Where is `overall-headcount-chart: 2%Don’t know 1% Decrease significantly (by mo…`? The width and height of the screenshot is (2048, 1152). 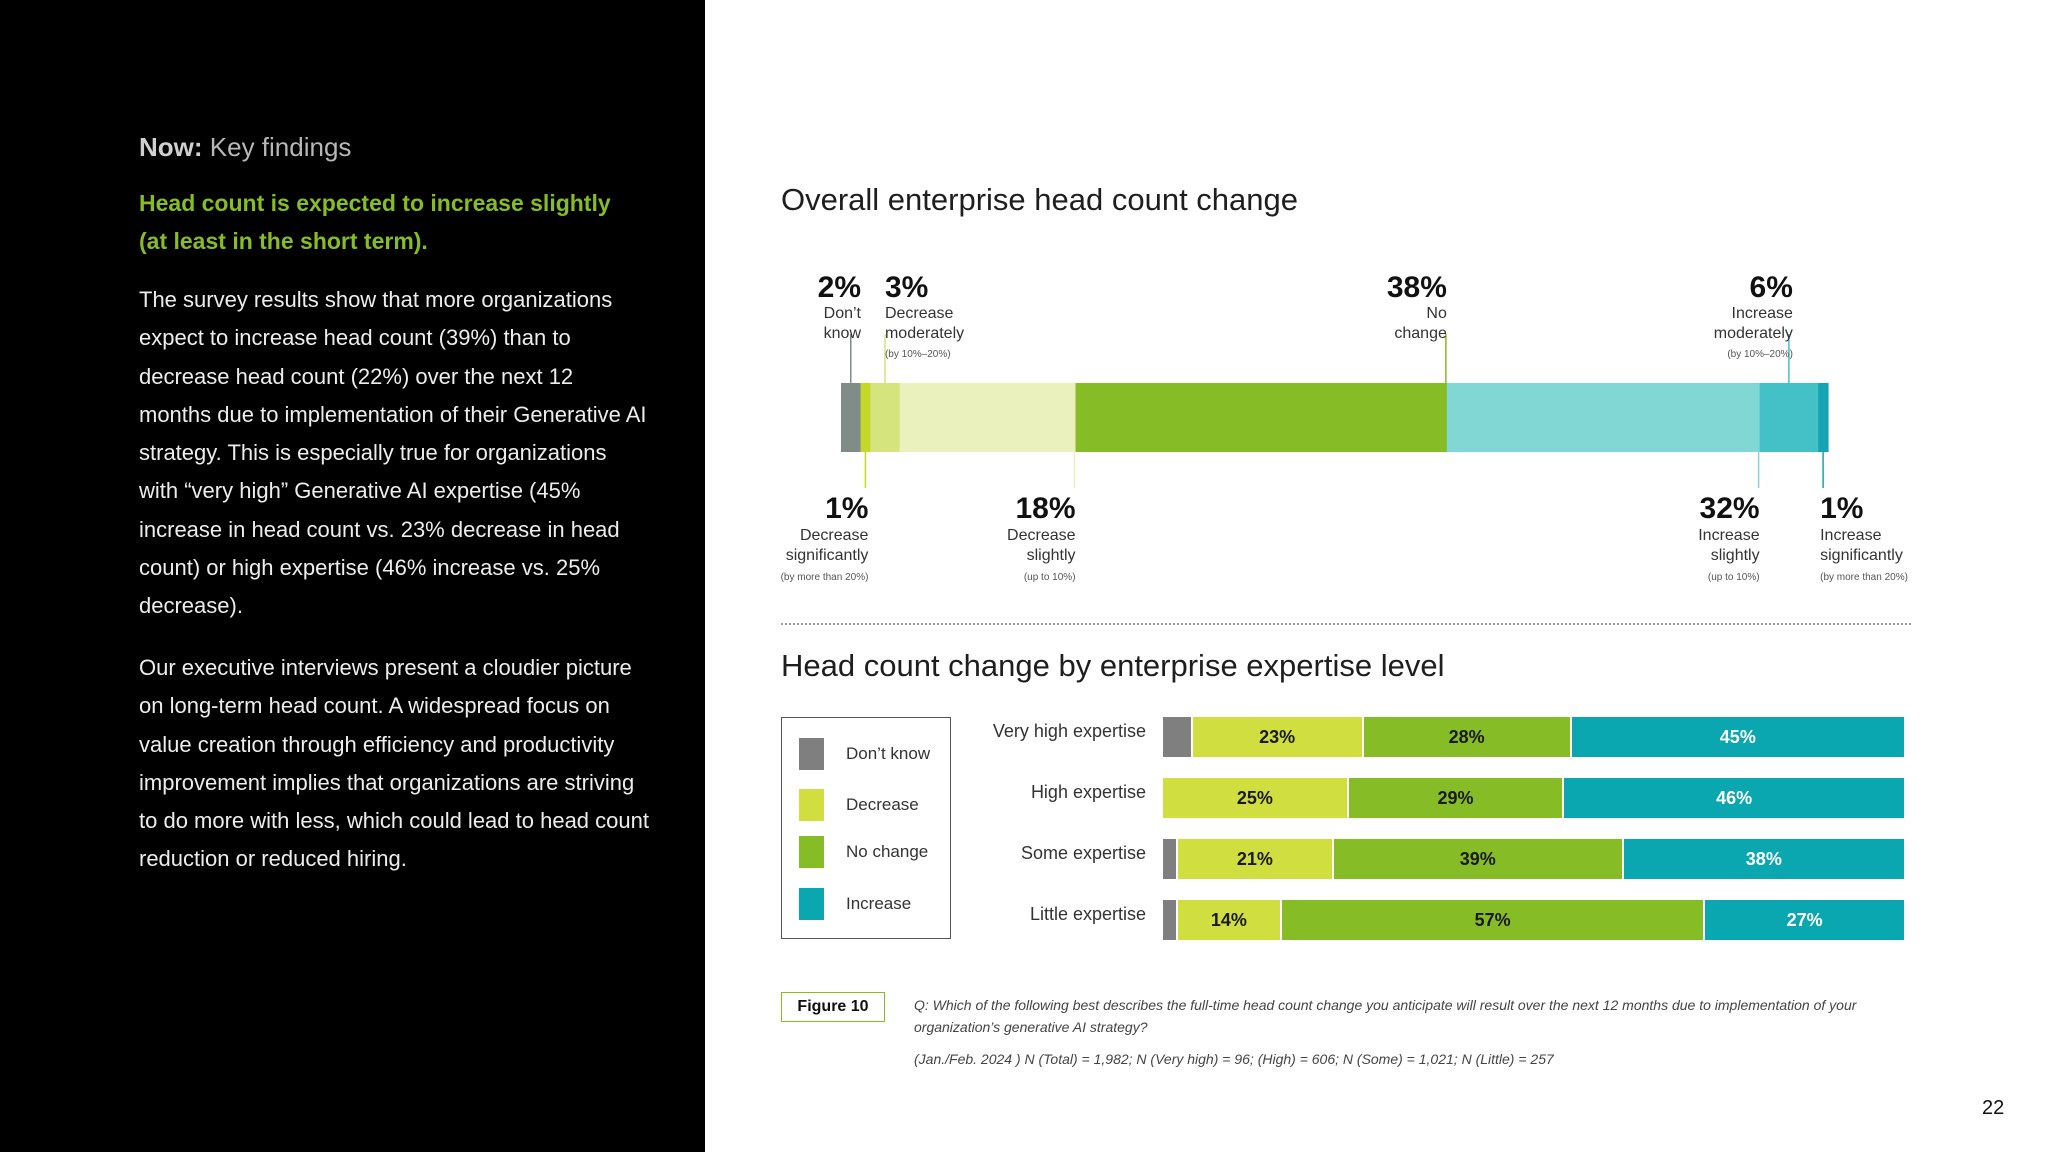
overall-headcount-chart: 2%Don’t know 1% Decrease significantly (by mo… is located at coordinates (1344, 427).